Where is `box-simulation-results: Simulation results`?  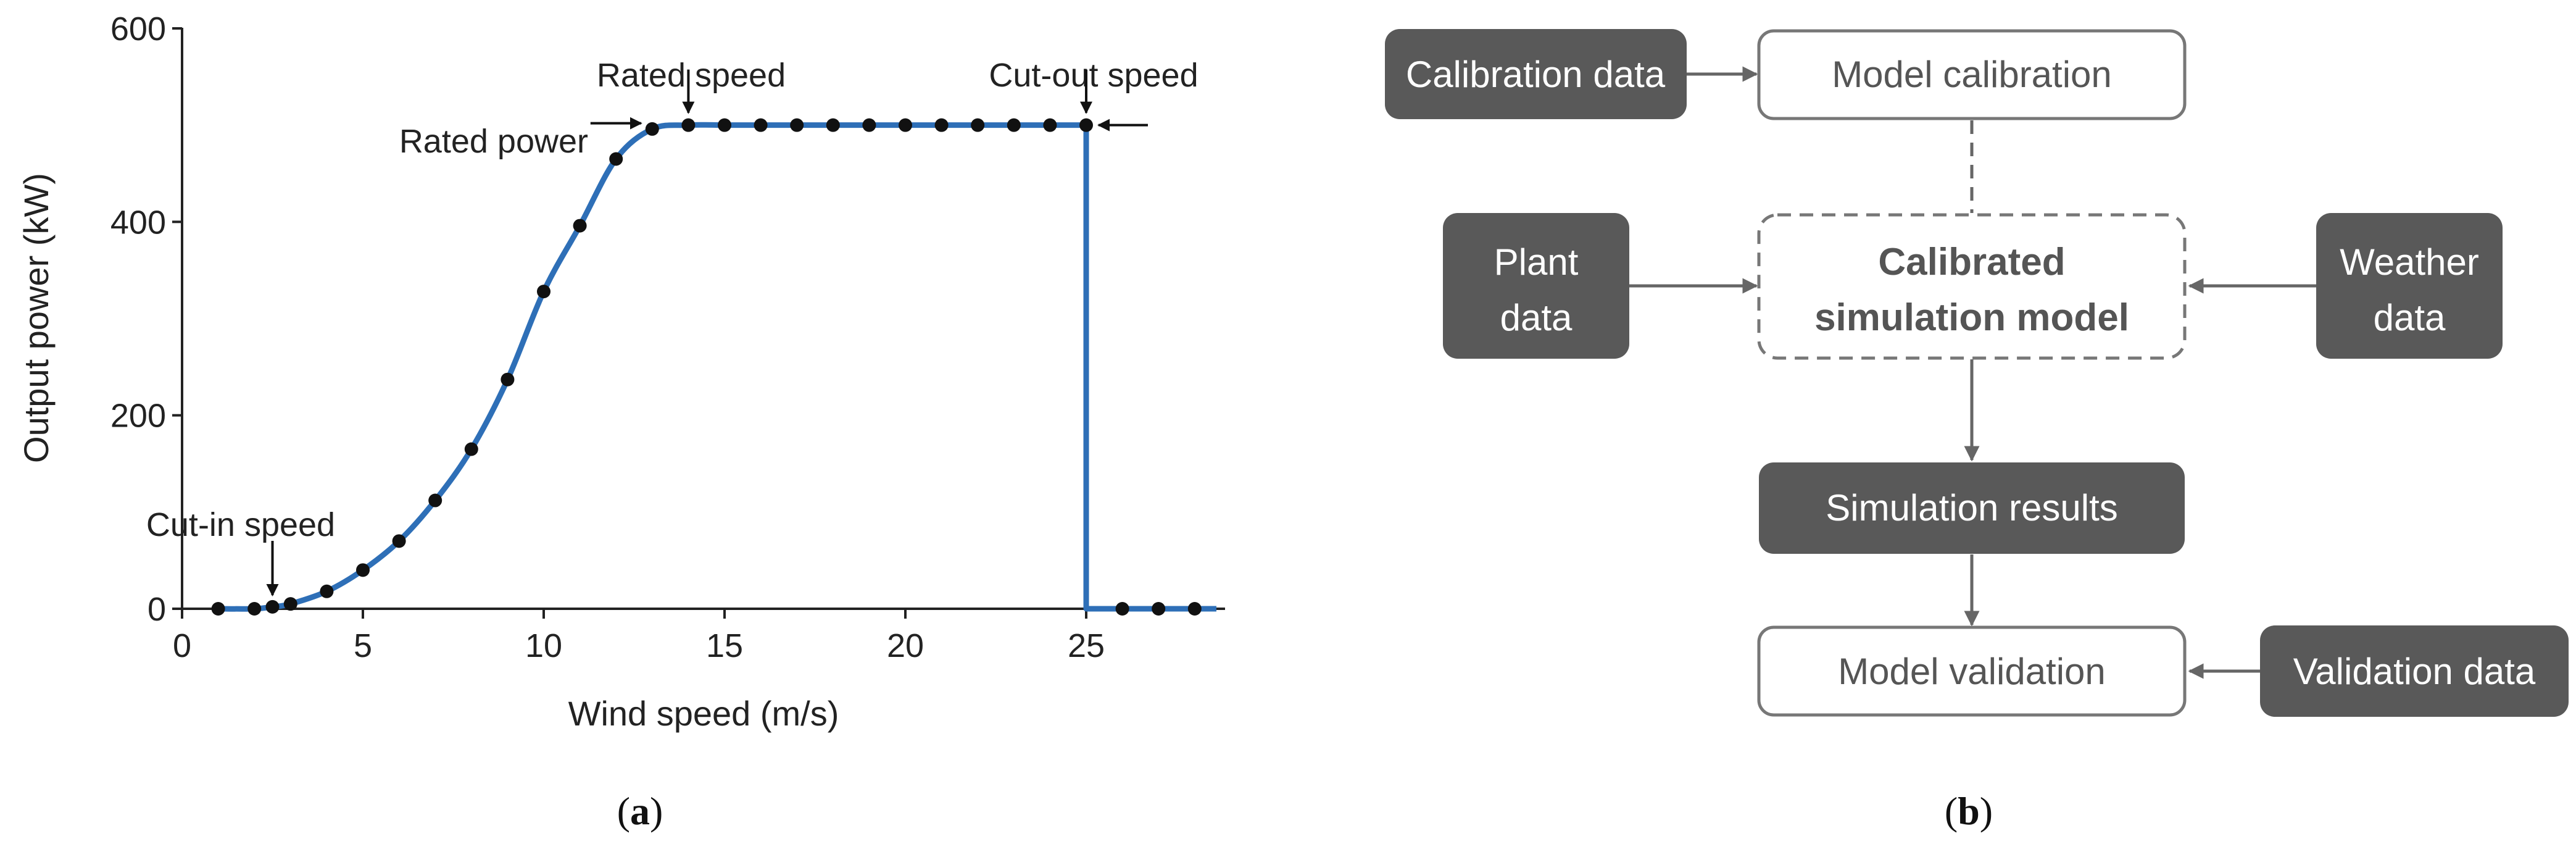 box-simulation-results: Simulation results is located at coordinates (1972, 508).